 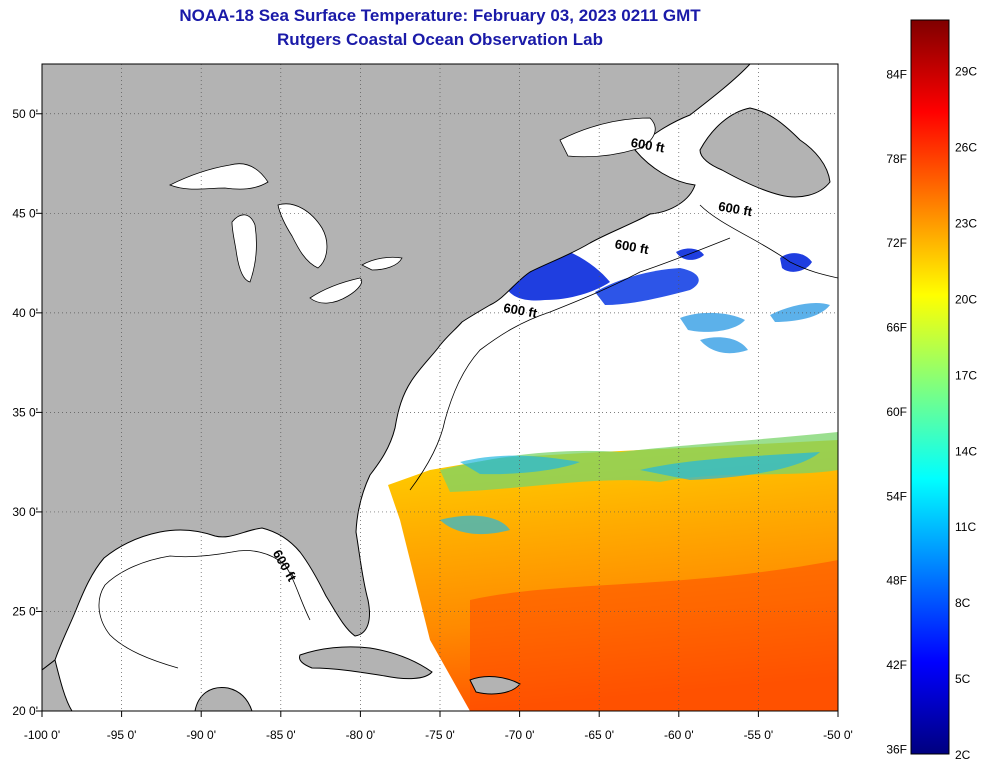 I want to click on colorbar-c-label: 17C, so click(x=966, y=375).